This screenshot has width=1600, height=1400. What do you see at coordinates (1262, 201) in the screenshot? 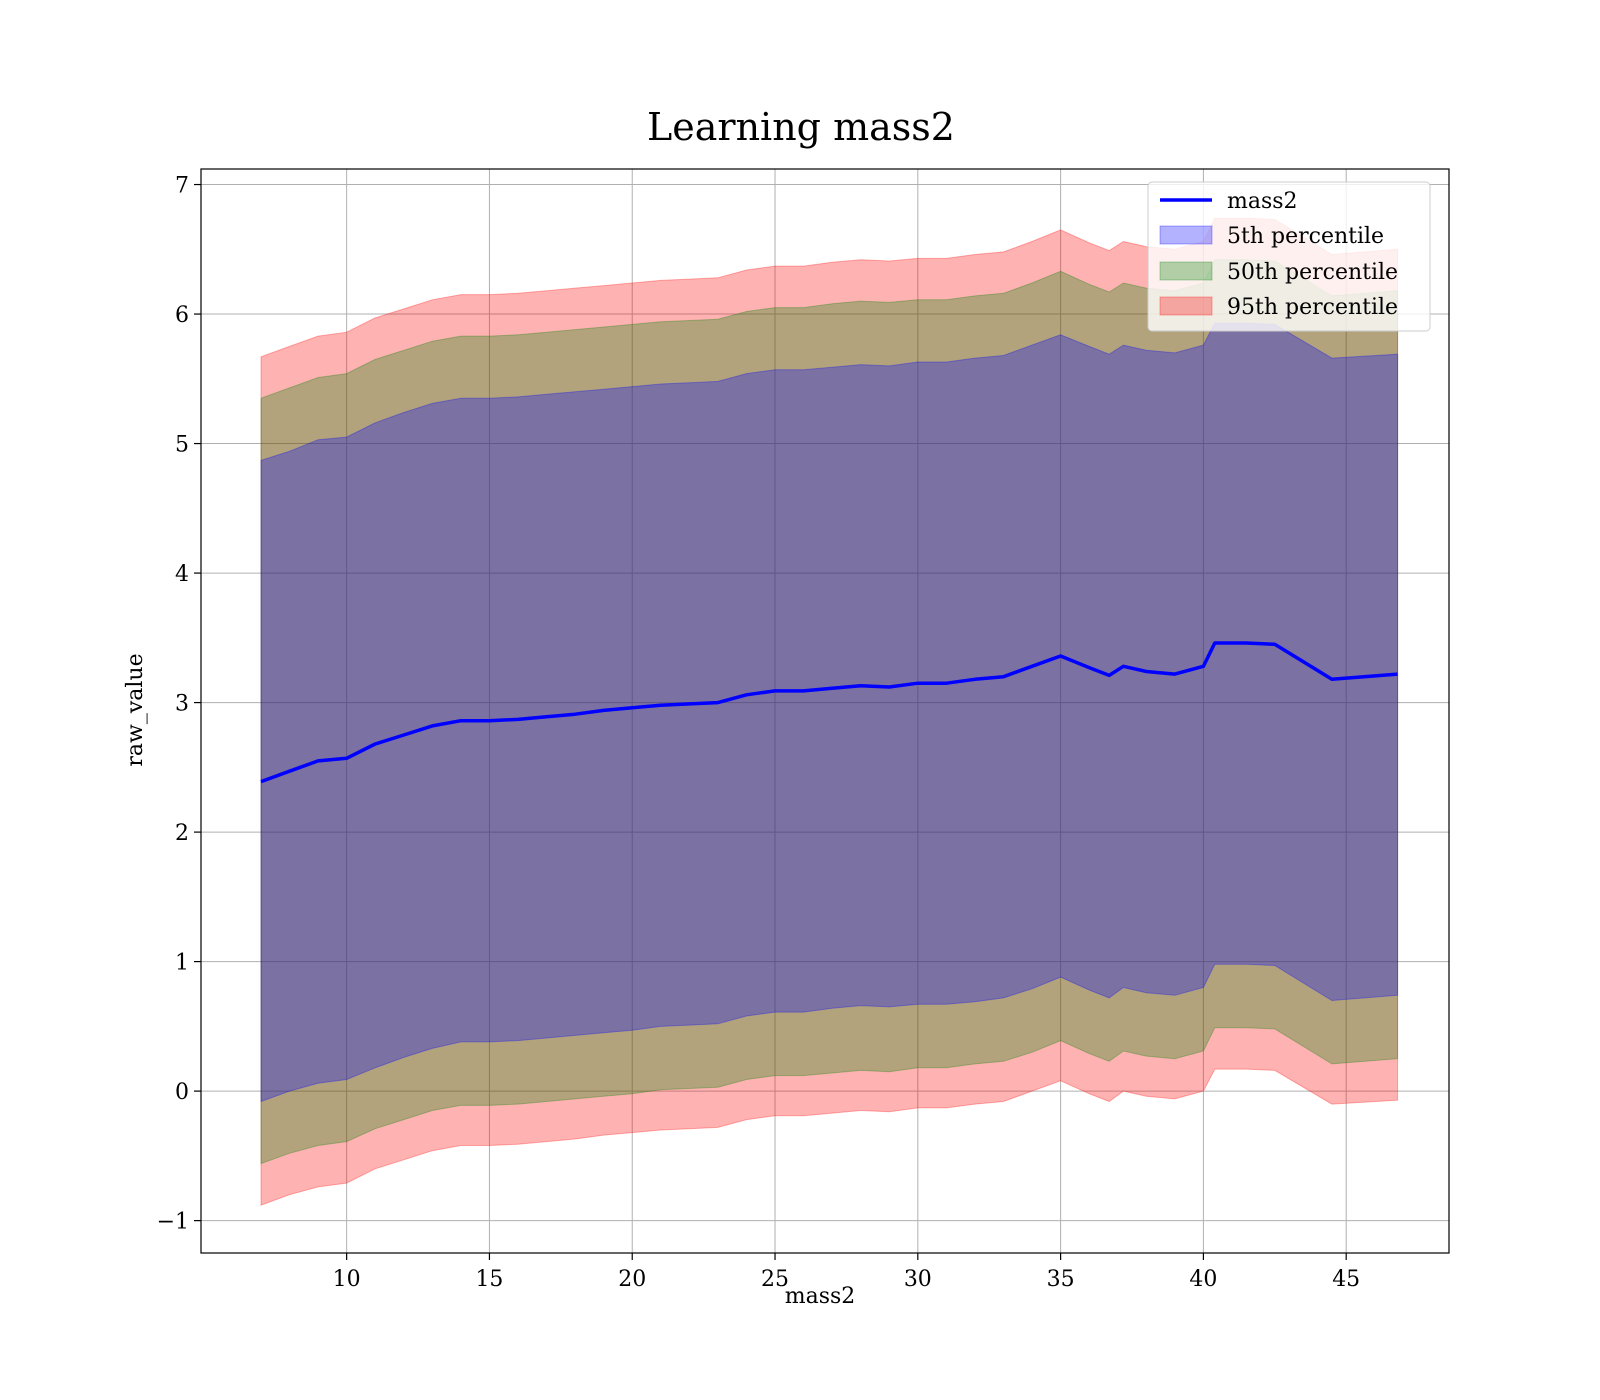
I see `legend-label-mass2: mass2` at bounding box center [1262, 201].